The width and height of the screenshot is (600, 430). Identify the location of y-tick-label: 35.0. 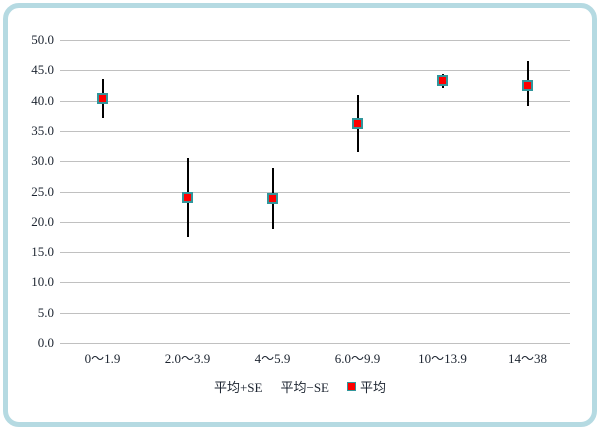
(42, 130).